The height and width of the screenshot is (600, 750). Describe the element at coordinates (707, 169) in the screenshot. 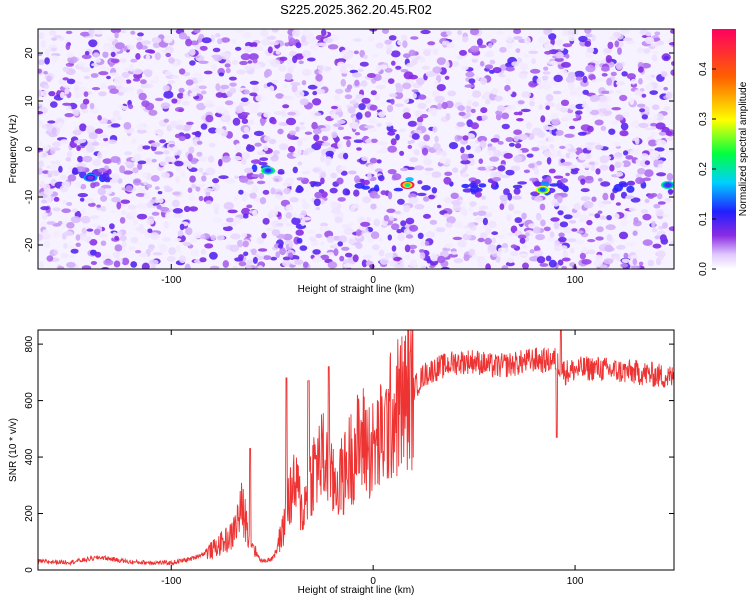

I see `colorbar-ticks: 0.0 0.1 0.2 0.3 0.4` at that location.